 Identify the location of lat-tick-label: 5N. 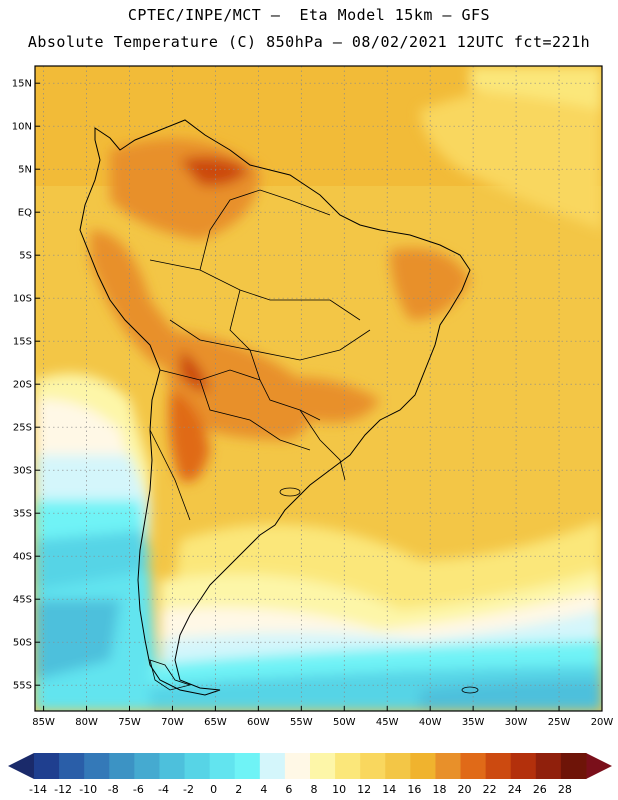
(25, 170).